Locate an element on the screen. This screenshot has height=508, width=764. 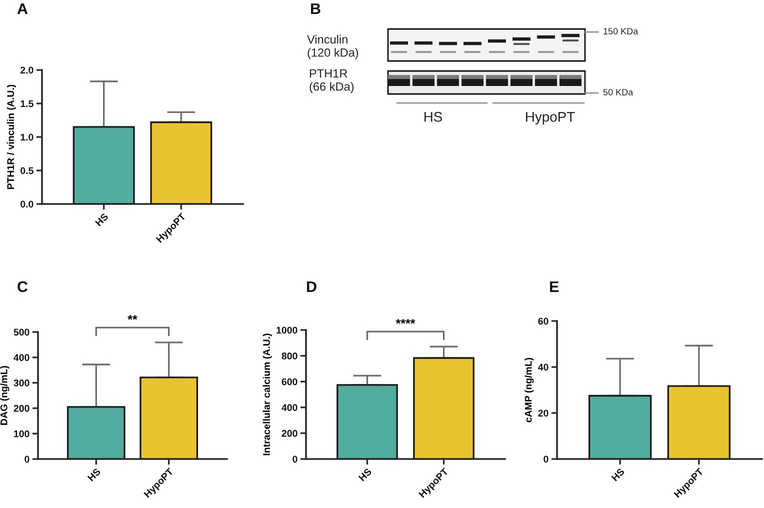
text: Vinculin (120 kDa) is located at coordinates (332, 47).